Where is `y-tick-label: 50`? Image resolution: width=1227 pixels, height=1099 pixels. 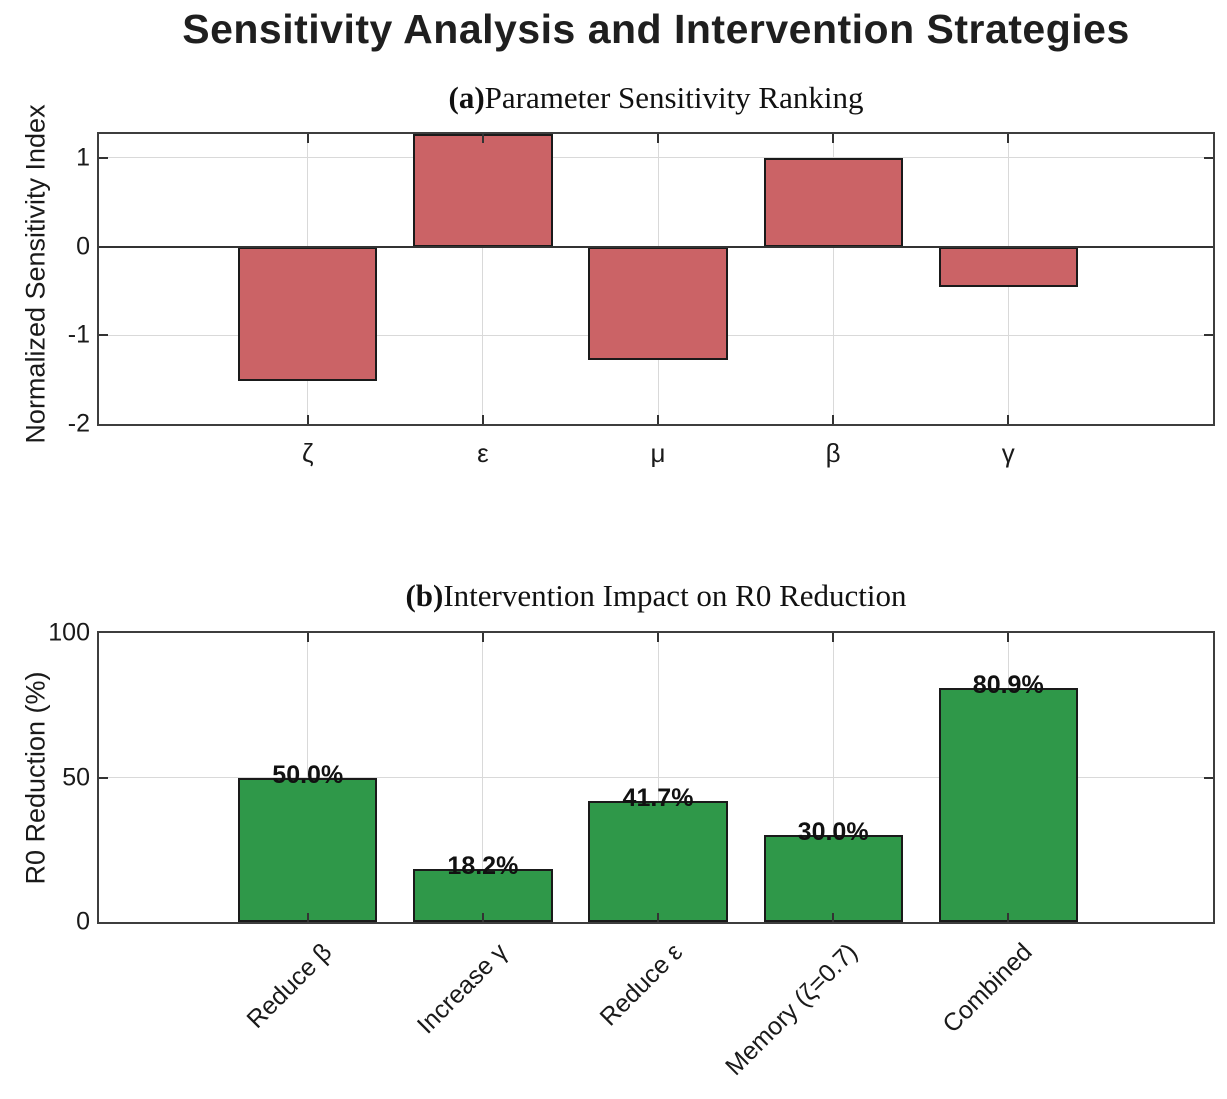 y-tick-label: 50 is located at coordinates (76, 777).